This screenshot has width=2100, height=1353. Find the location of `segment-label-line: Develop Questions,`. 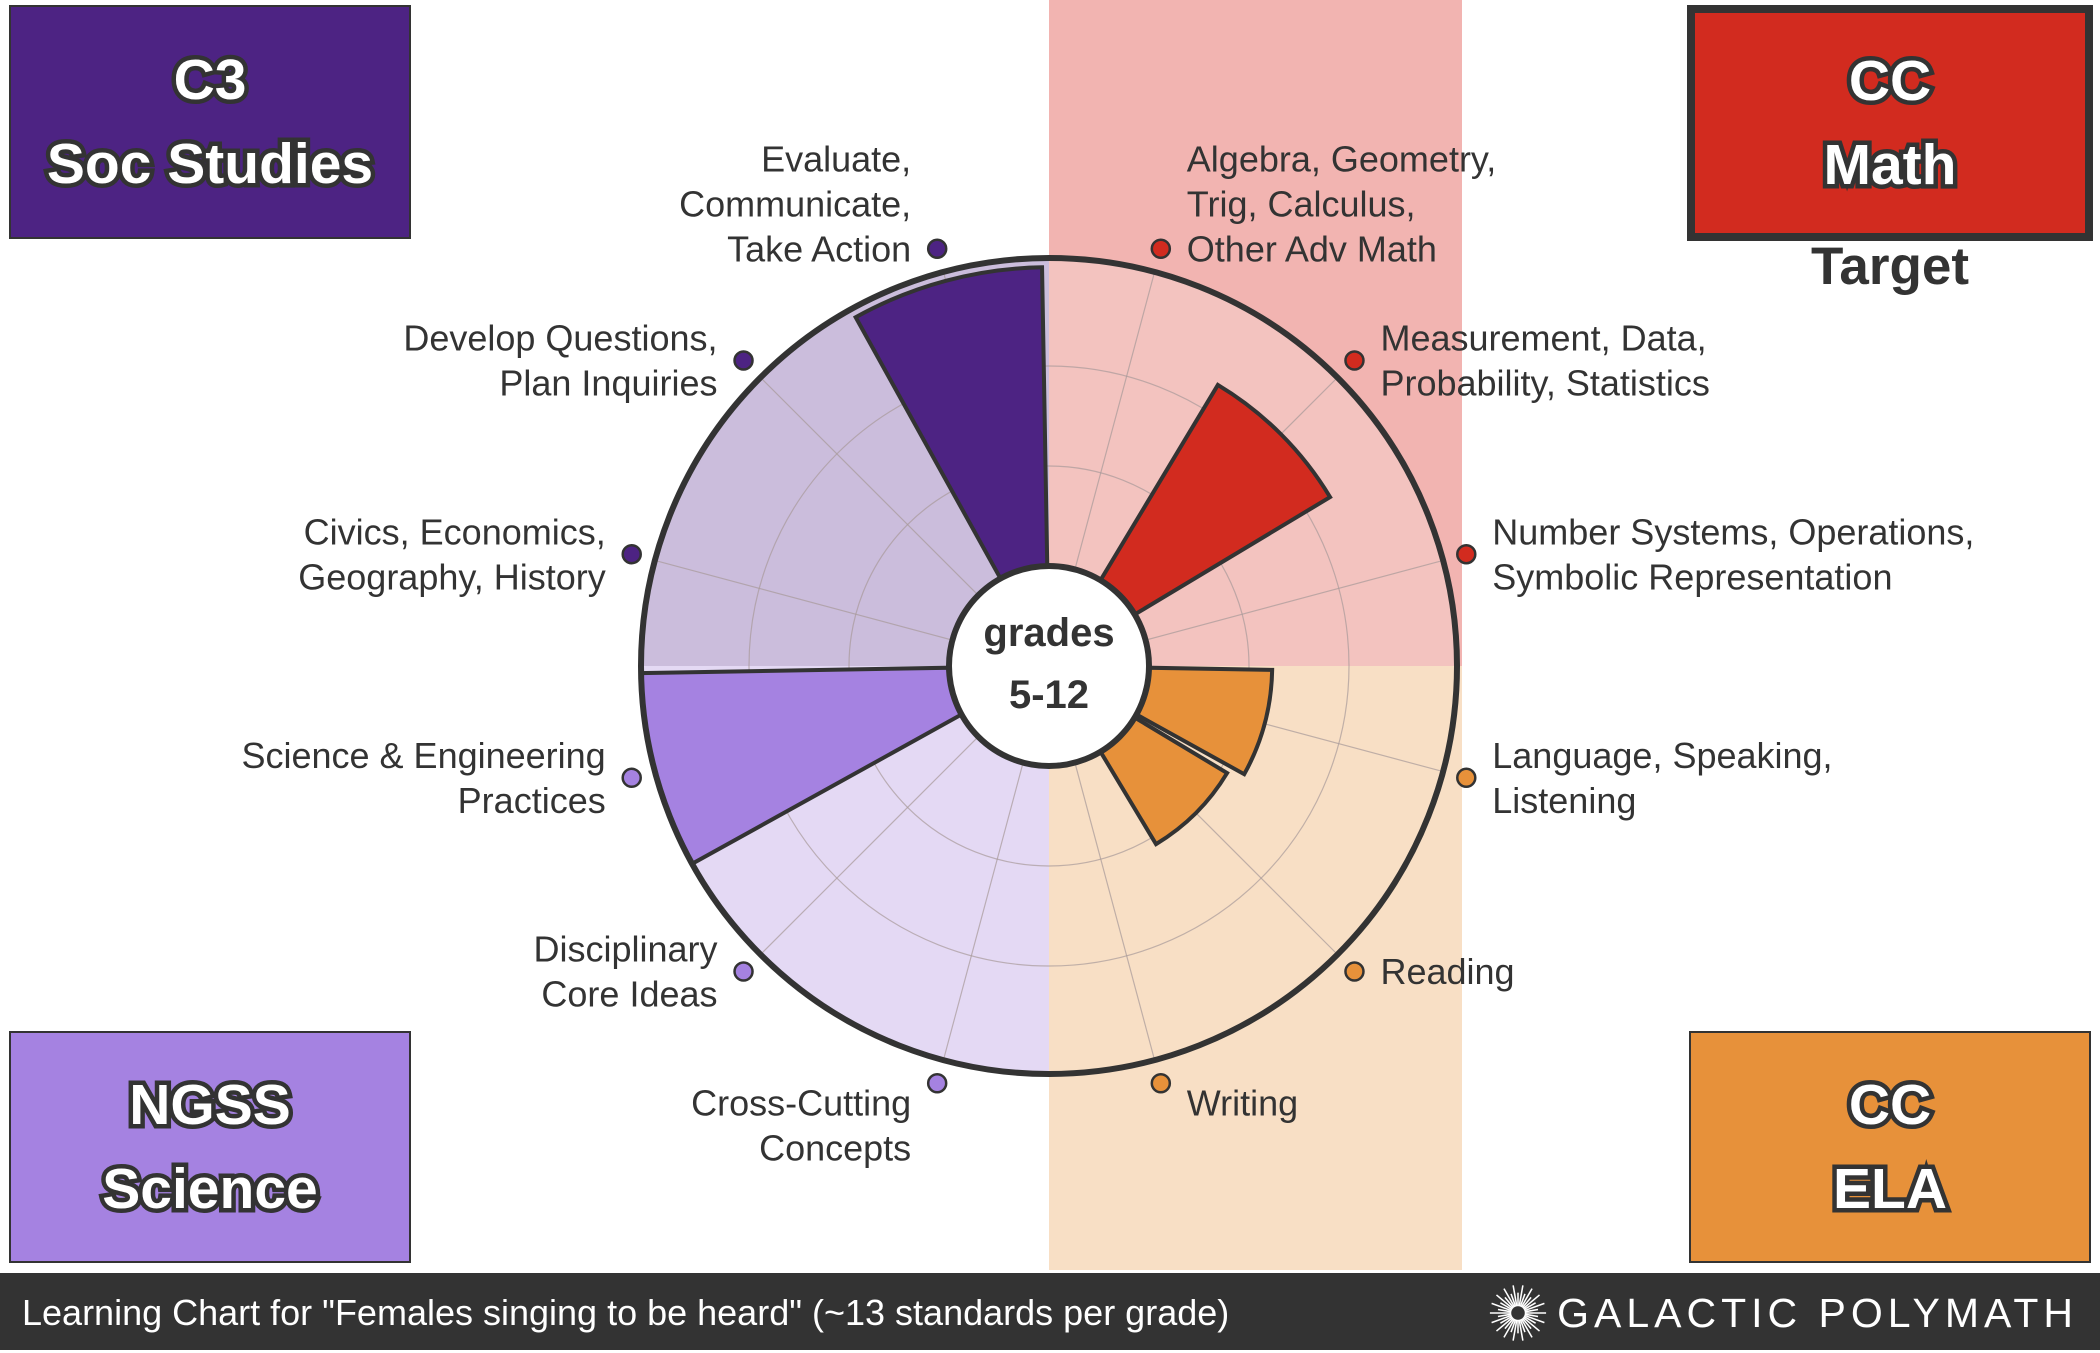

segment-label-line: Develop Questions, is located at coordinates (560, 338).